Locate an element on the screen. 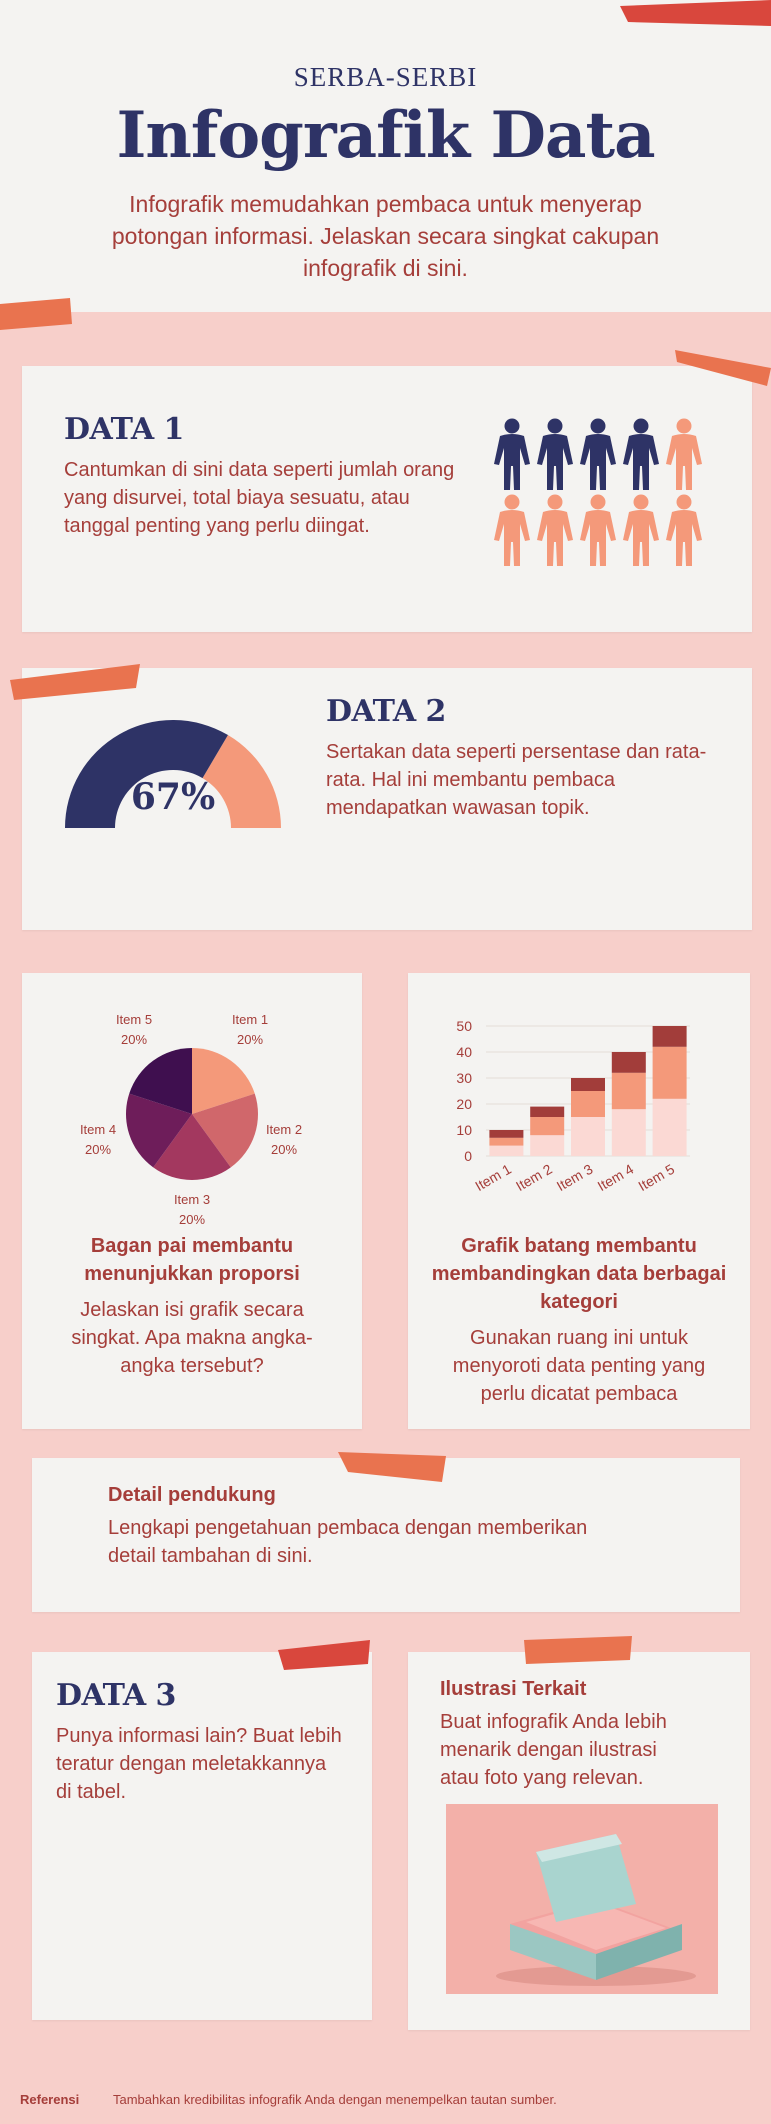 Image resolution: width=771 pixels, height=2124 pixels. bar-card is located at coordinates (579, 1201).